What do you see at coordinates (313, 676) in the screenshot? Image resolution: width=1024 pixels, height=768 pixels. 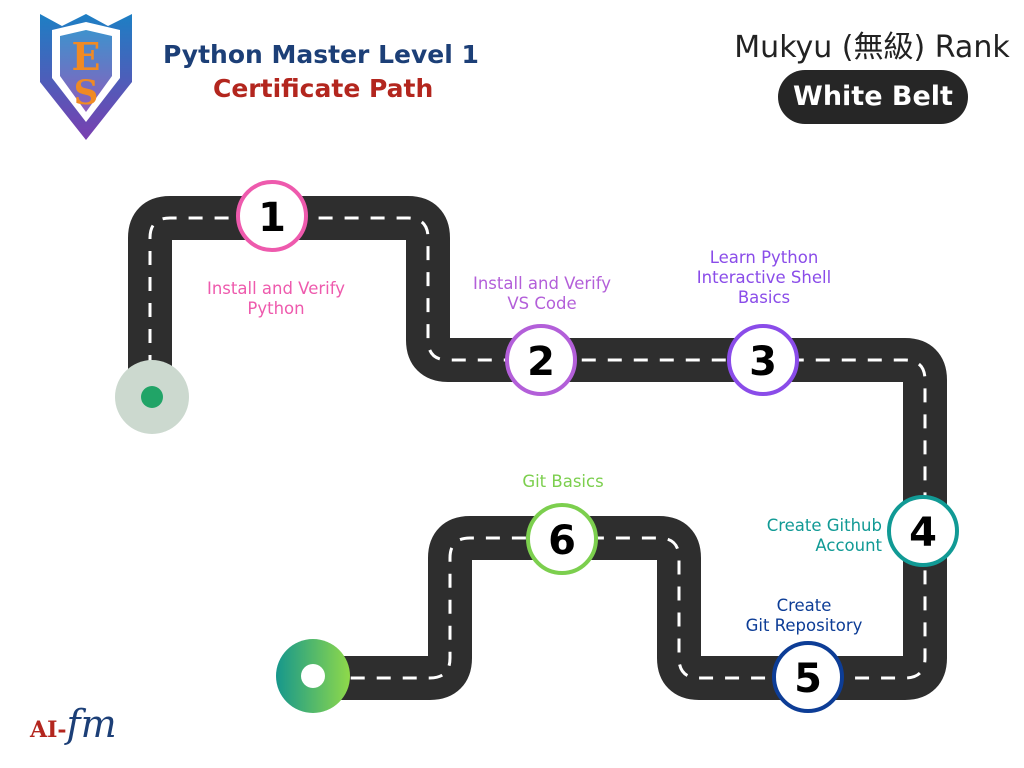 I see `finish-dot-icon` at bounding box center [313, 676].